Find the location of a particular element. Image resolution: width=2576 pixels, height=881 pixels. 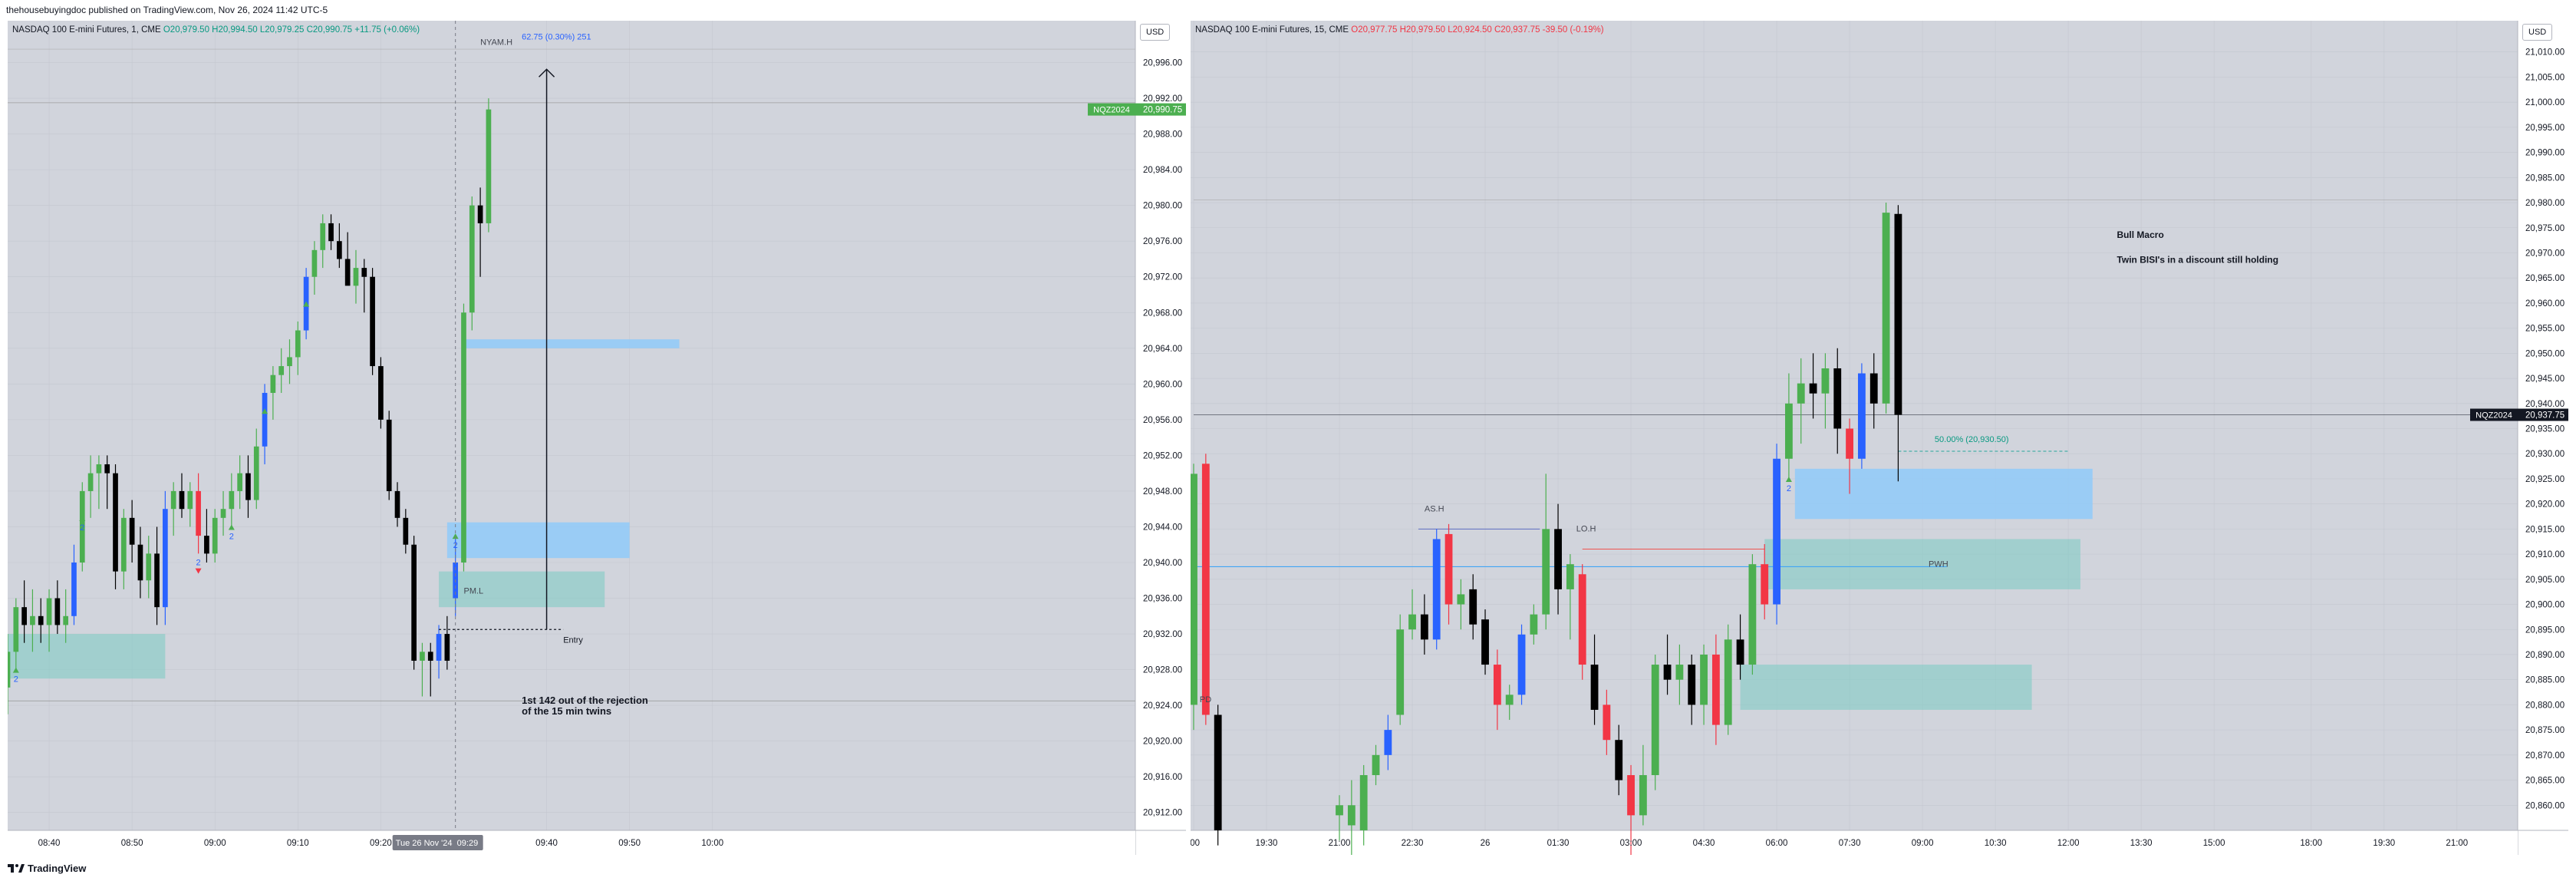

crosshair-time: 09:29 is located at coordinates (468, 843).